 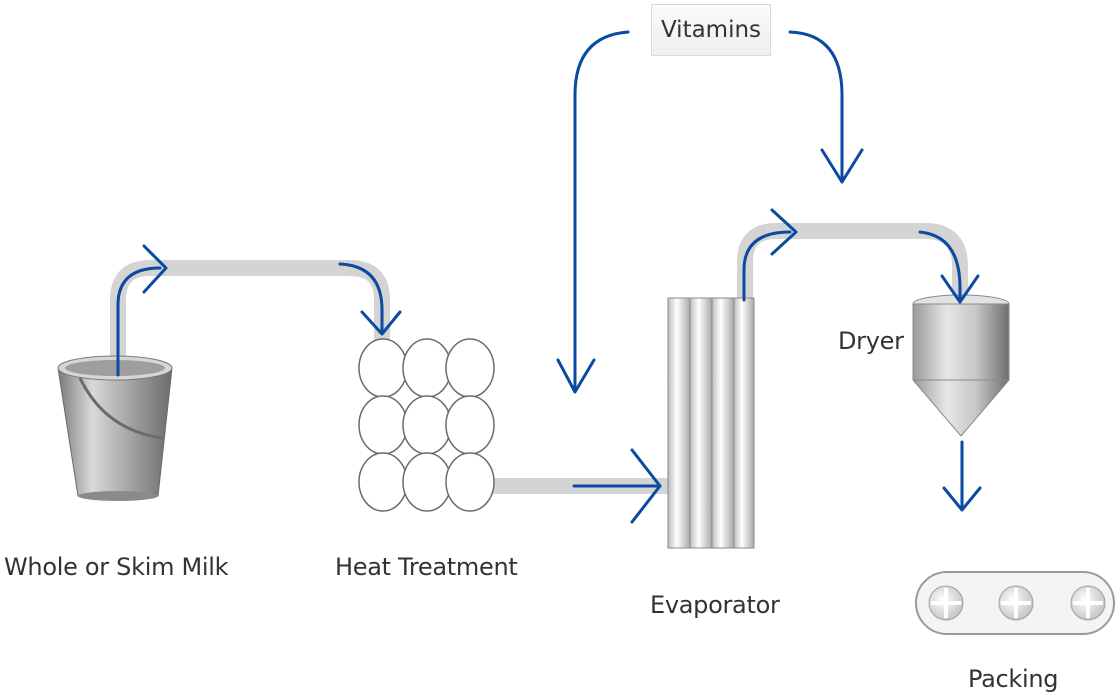 I want to click on arrow-into-dryer, so click(x=940, y=266).